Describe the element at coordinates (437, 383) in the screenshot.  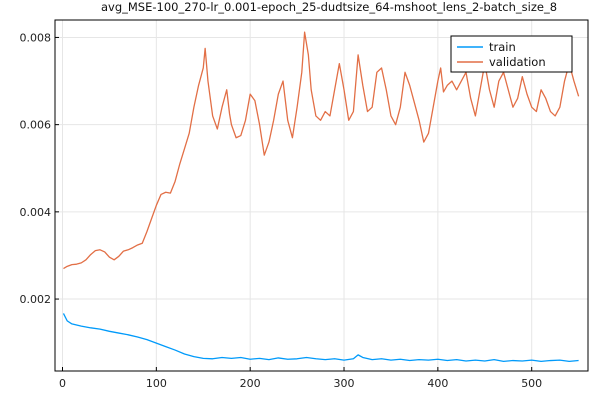
I see `x-tick-label: 400` at that location.